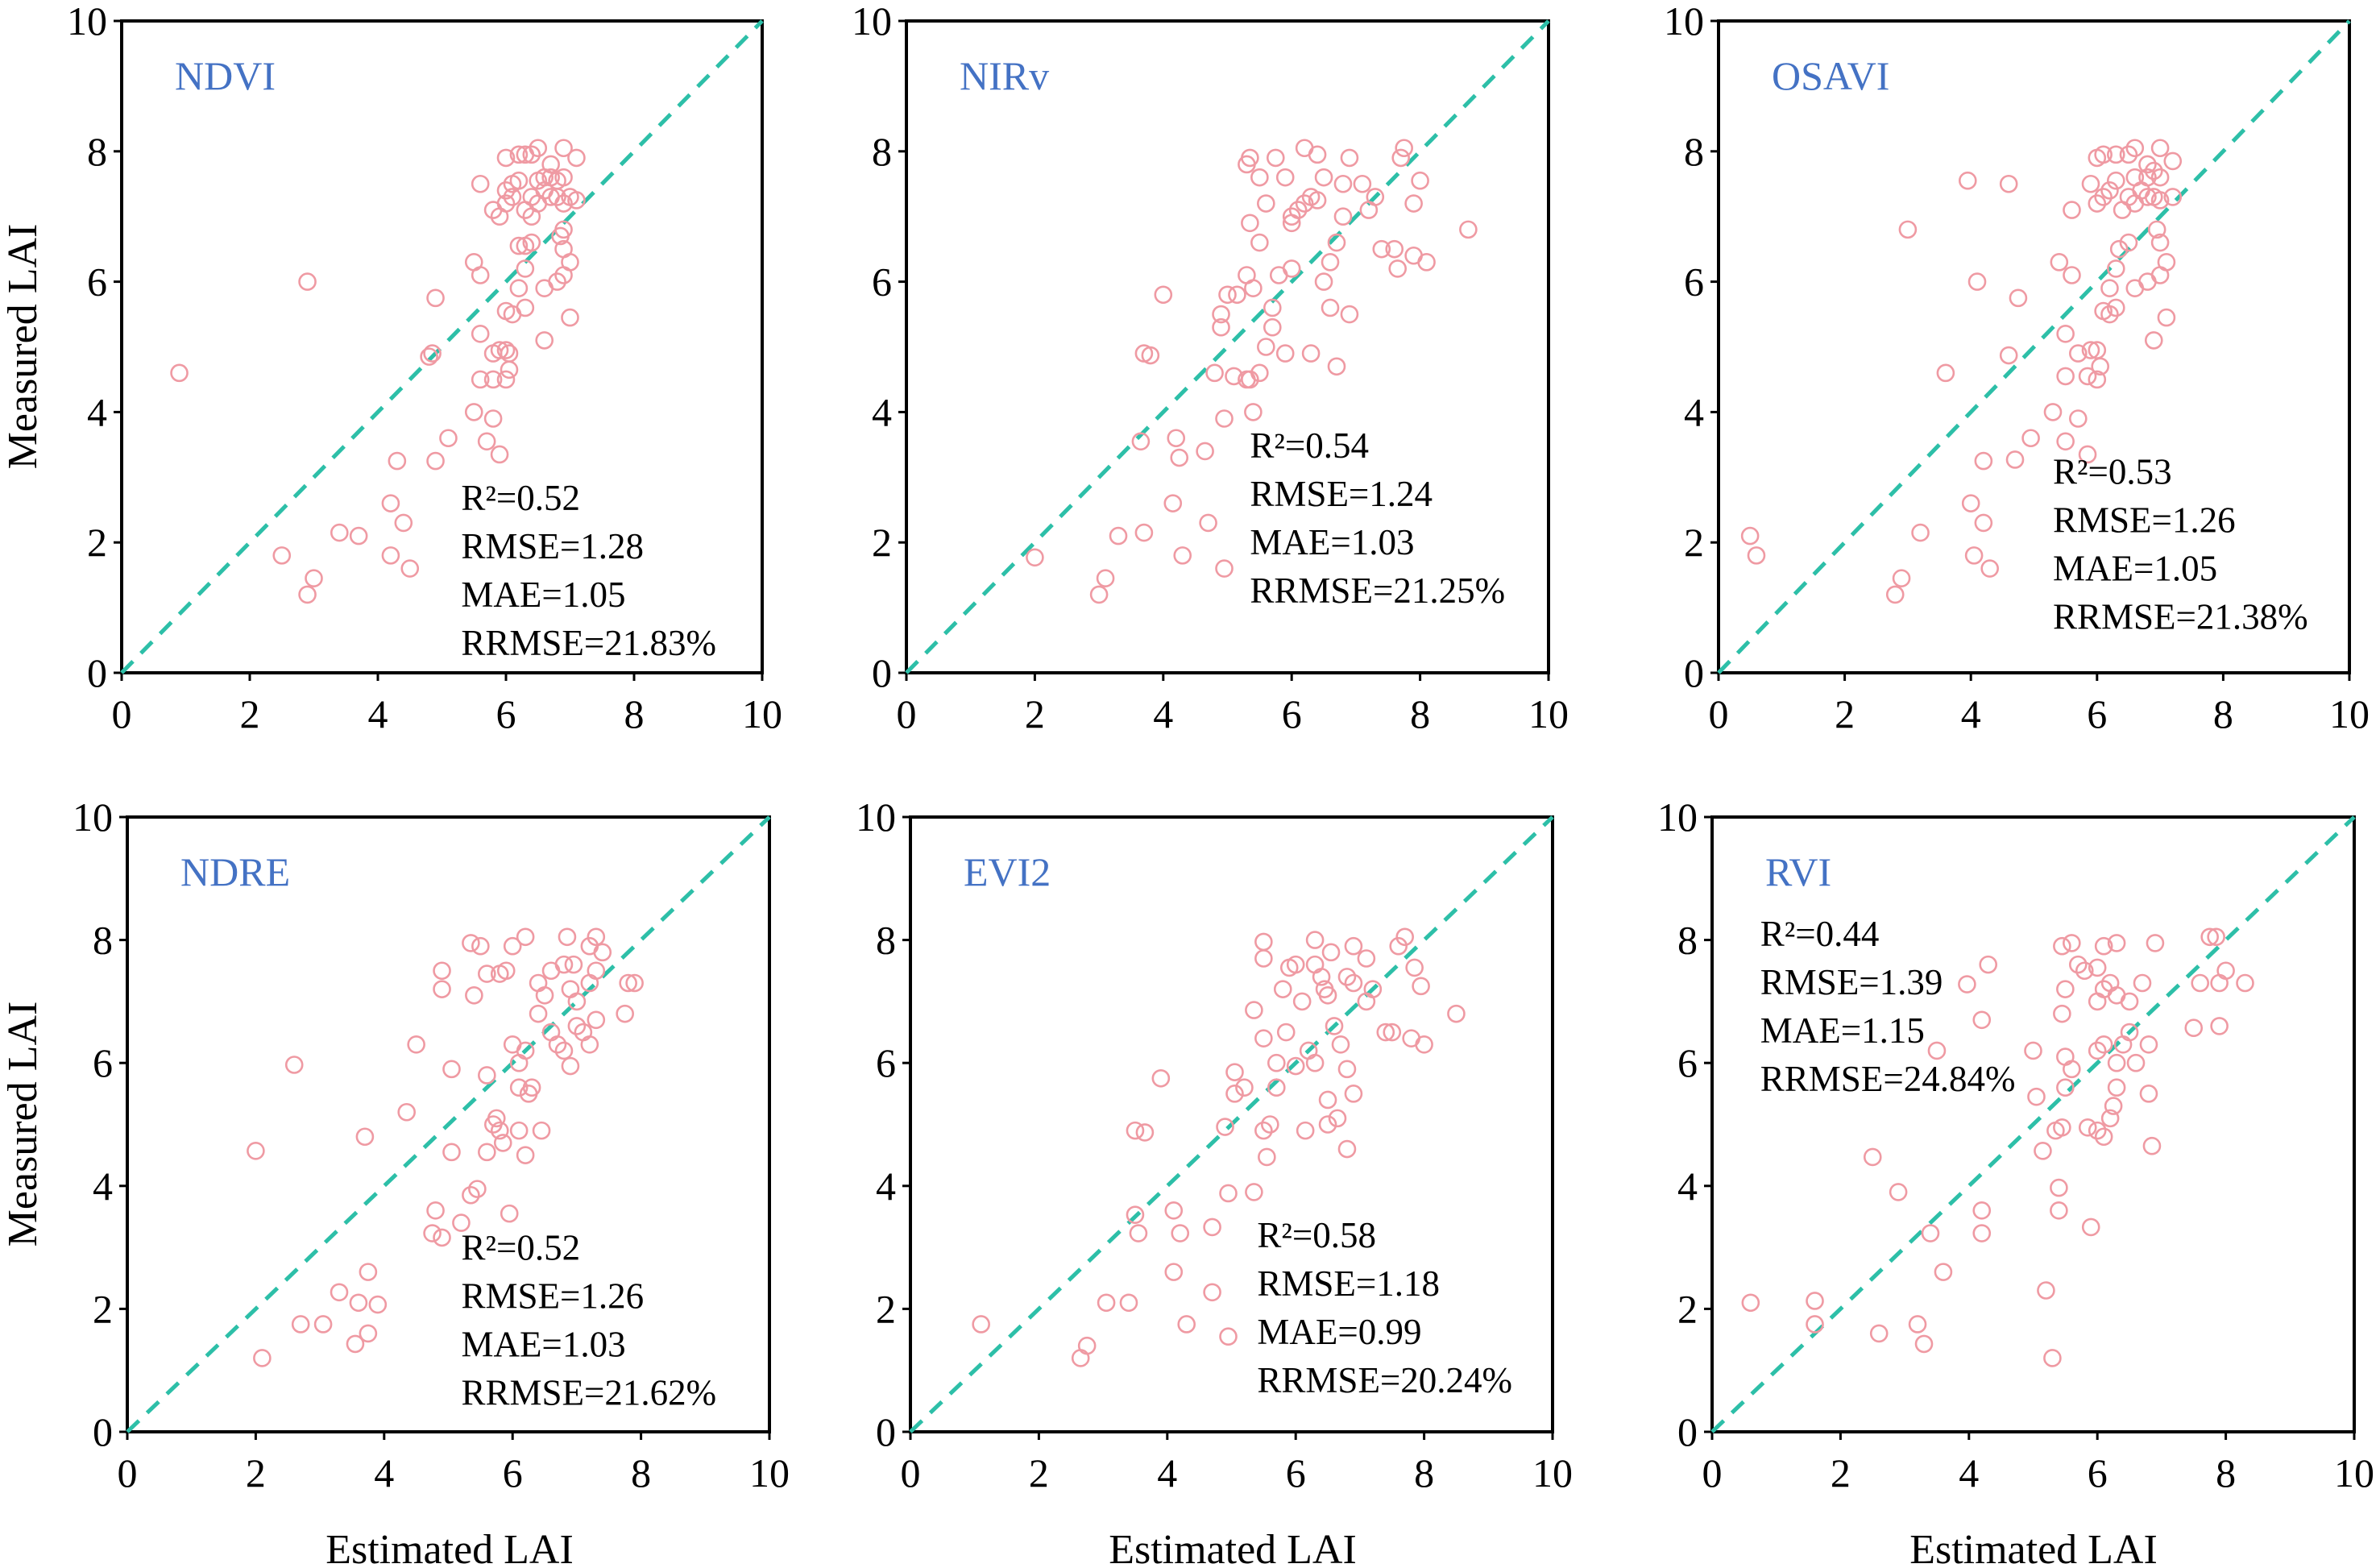  Describe the element at coordinates (1820, 934) in the screenshot. I see `stat-line: R²=0.44` at that location.